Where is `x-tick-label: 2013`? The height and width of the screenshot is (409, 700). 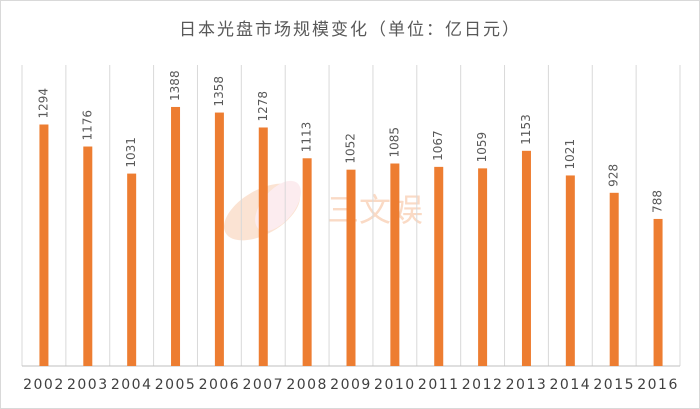
x-tick-label: 2013 is located at coordinates (527, 385).